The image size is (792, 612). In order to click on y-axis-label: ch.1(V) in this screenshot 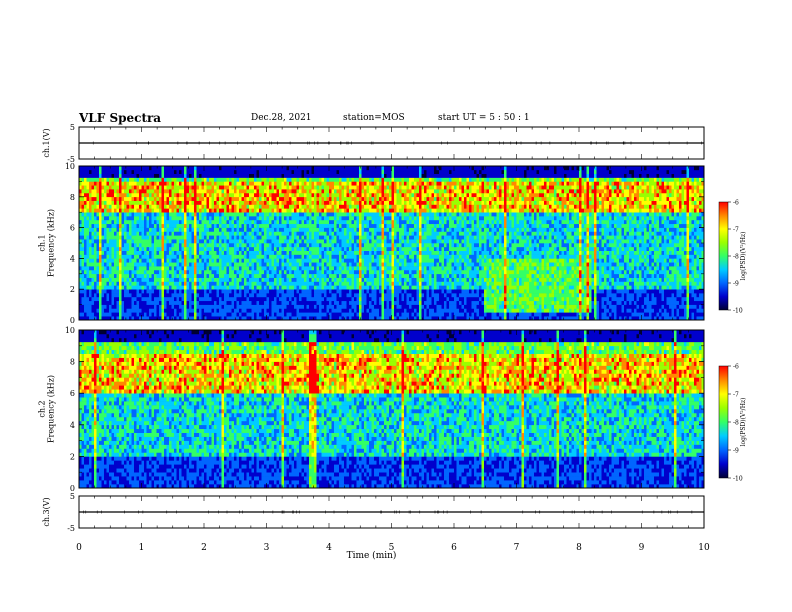, I will do `click(46, 142)`.